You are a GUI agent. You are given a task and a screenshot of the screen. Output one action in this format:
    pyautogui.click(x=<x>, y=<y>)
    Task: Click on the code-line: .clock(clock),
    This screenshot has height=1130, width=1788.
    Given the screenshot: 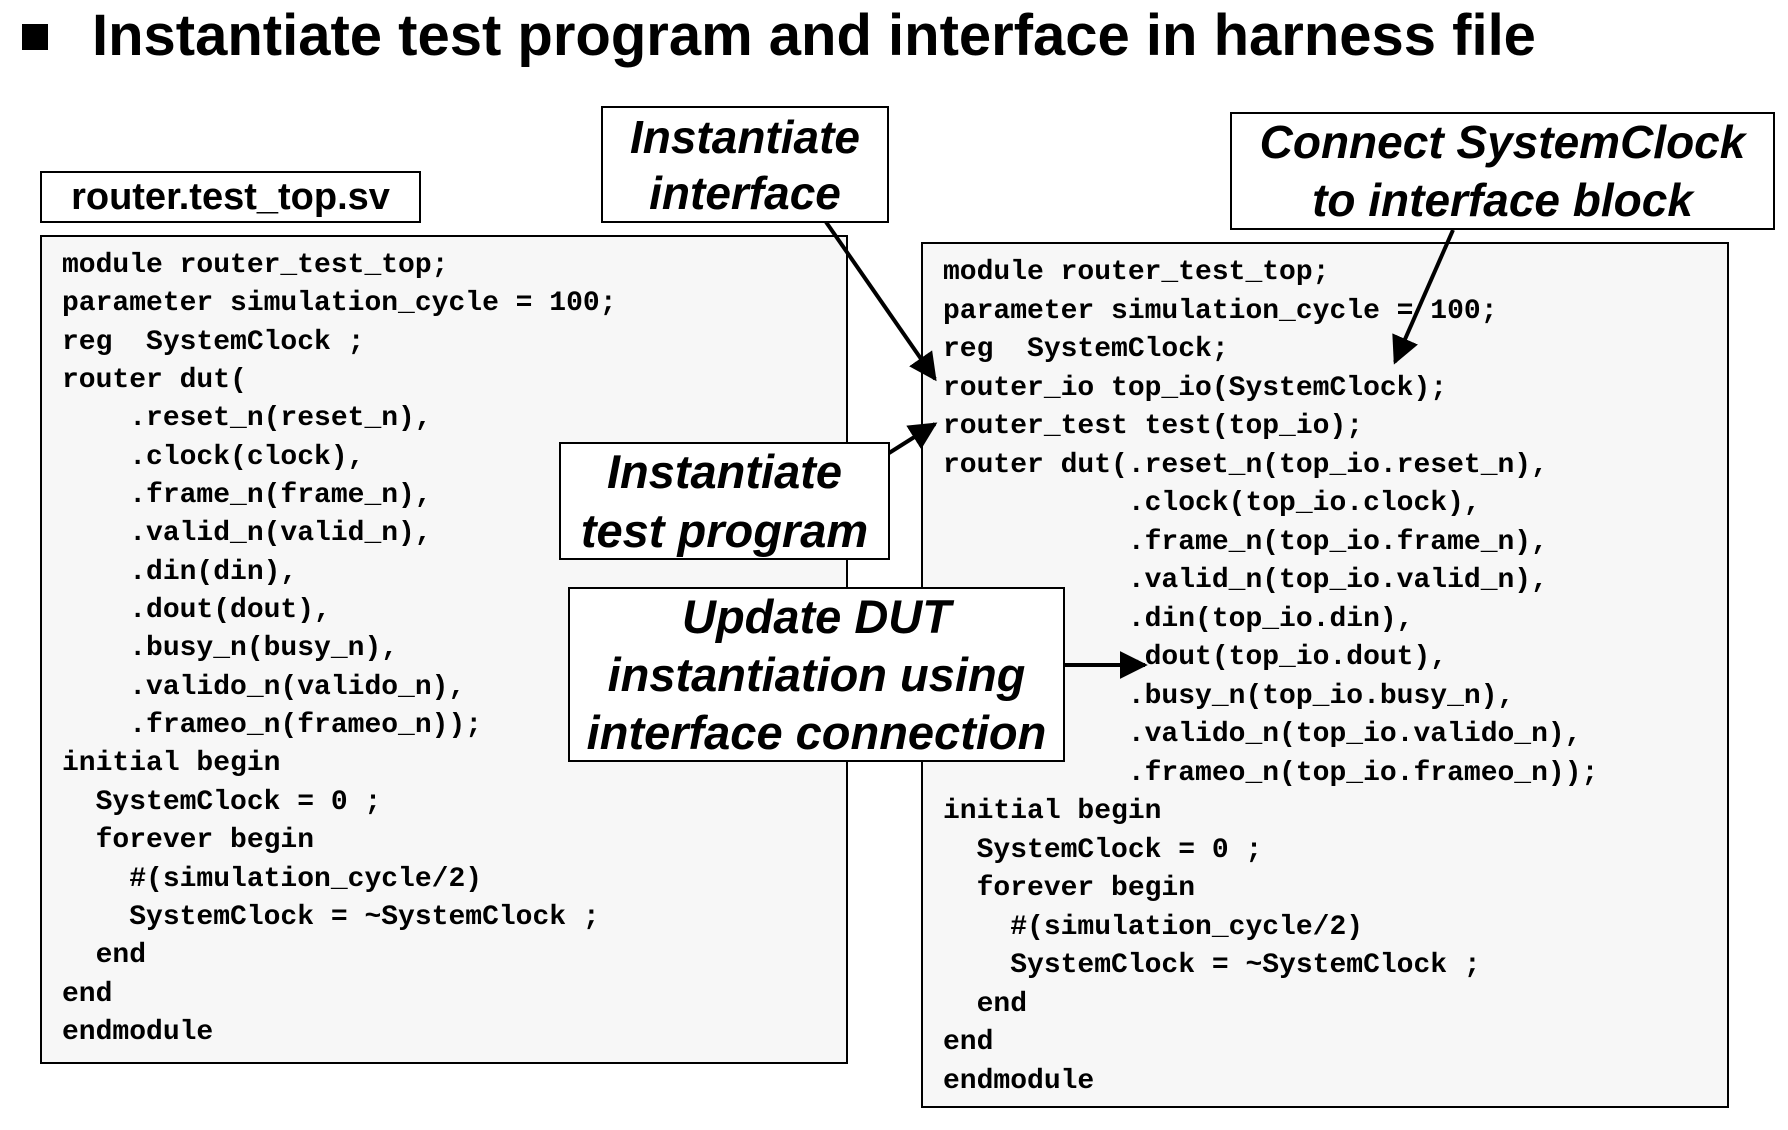 What is the action you would take?
    pyautogui.click(x=213, y=457)
    